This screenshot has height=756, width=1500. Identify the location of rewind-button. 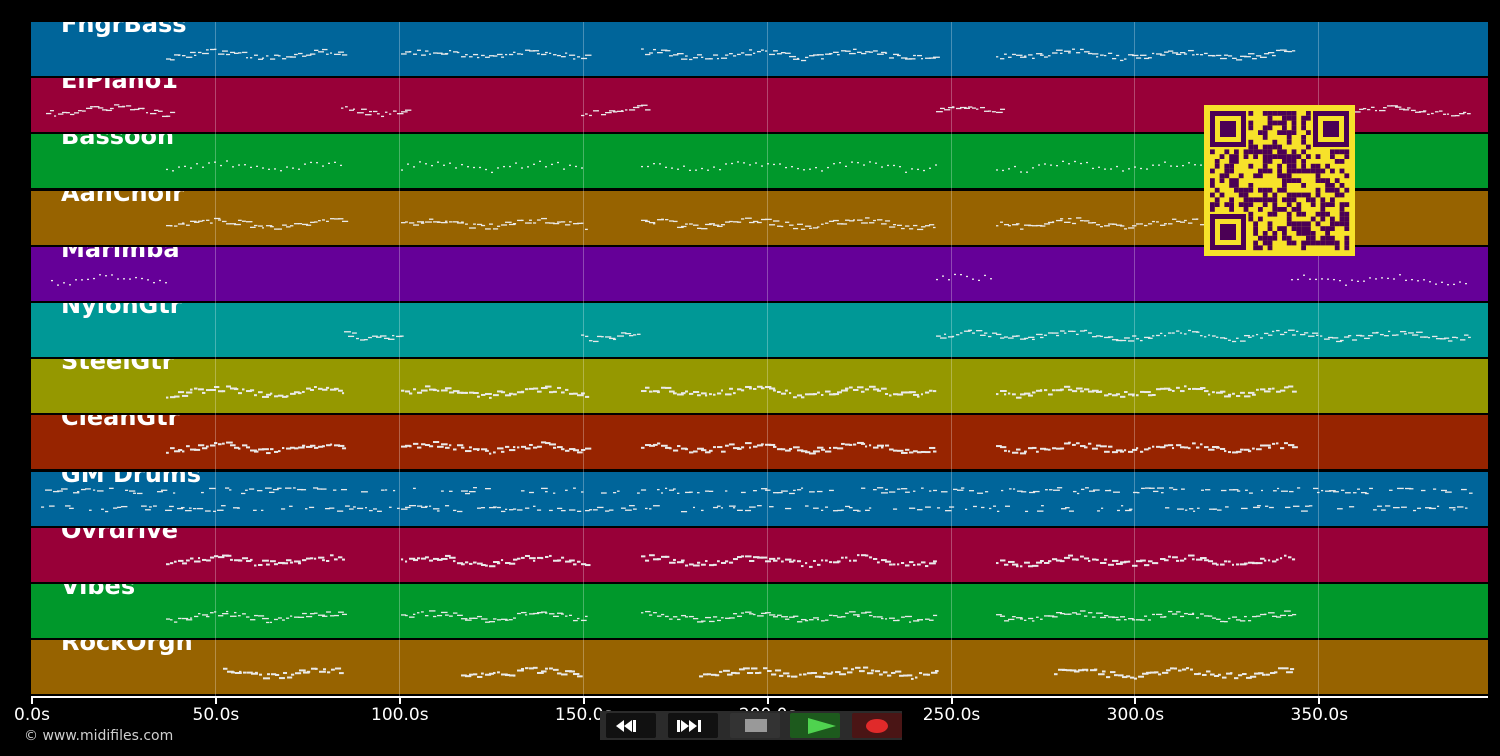
(631, 725).